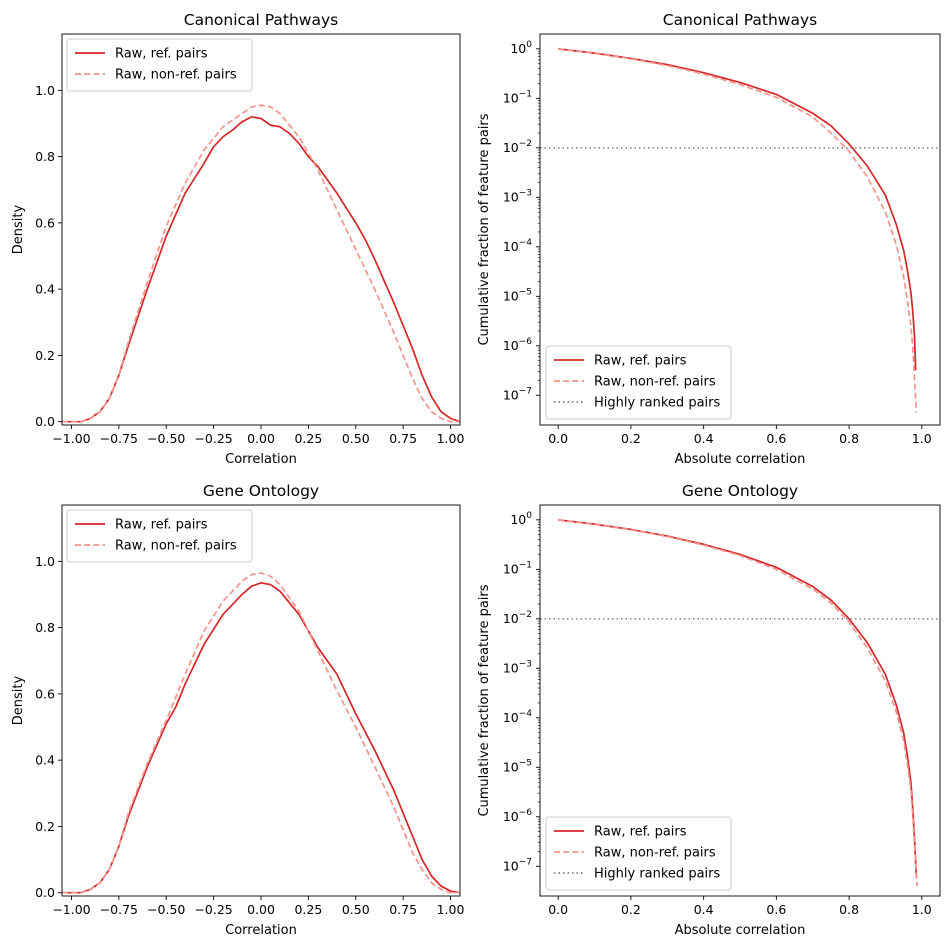 This screenshot has height=950, width=950. I want to click on y-tick-label-exponent: −6, so click(526, 813).